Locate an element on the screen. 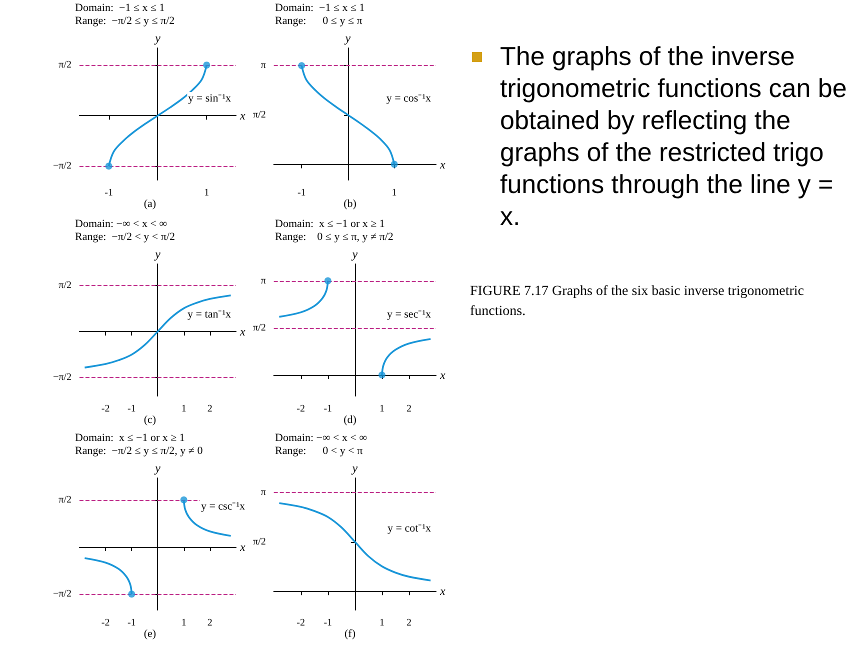  series-label: y = csc⁻¹x is located at coordinates (223, 506).